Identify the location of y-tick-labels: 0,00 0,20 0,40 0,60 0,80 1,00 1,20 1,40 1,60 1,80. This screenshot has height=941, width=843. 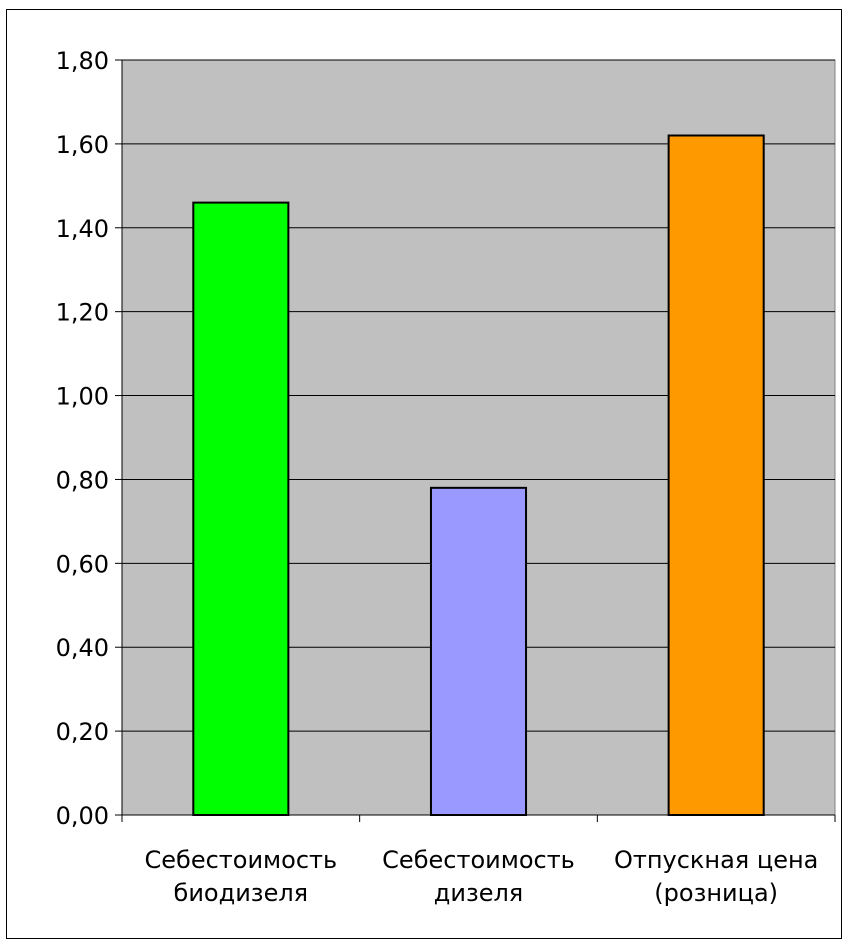
(82, 438).